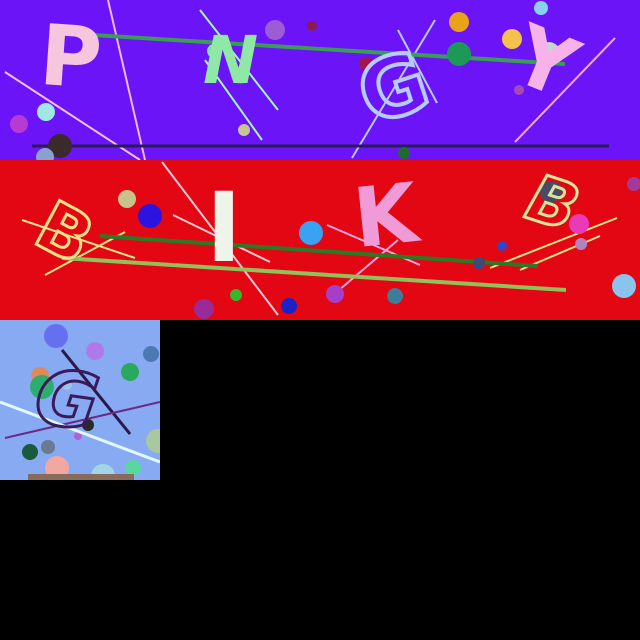  I want to click on panel-3-drawing, so click(80, 400).